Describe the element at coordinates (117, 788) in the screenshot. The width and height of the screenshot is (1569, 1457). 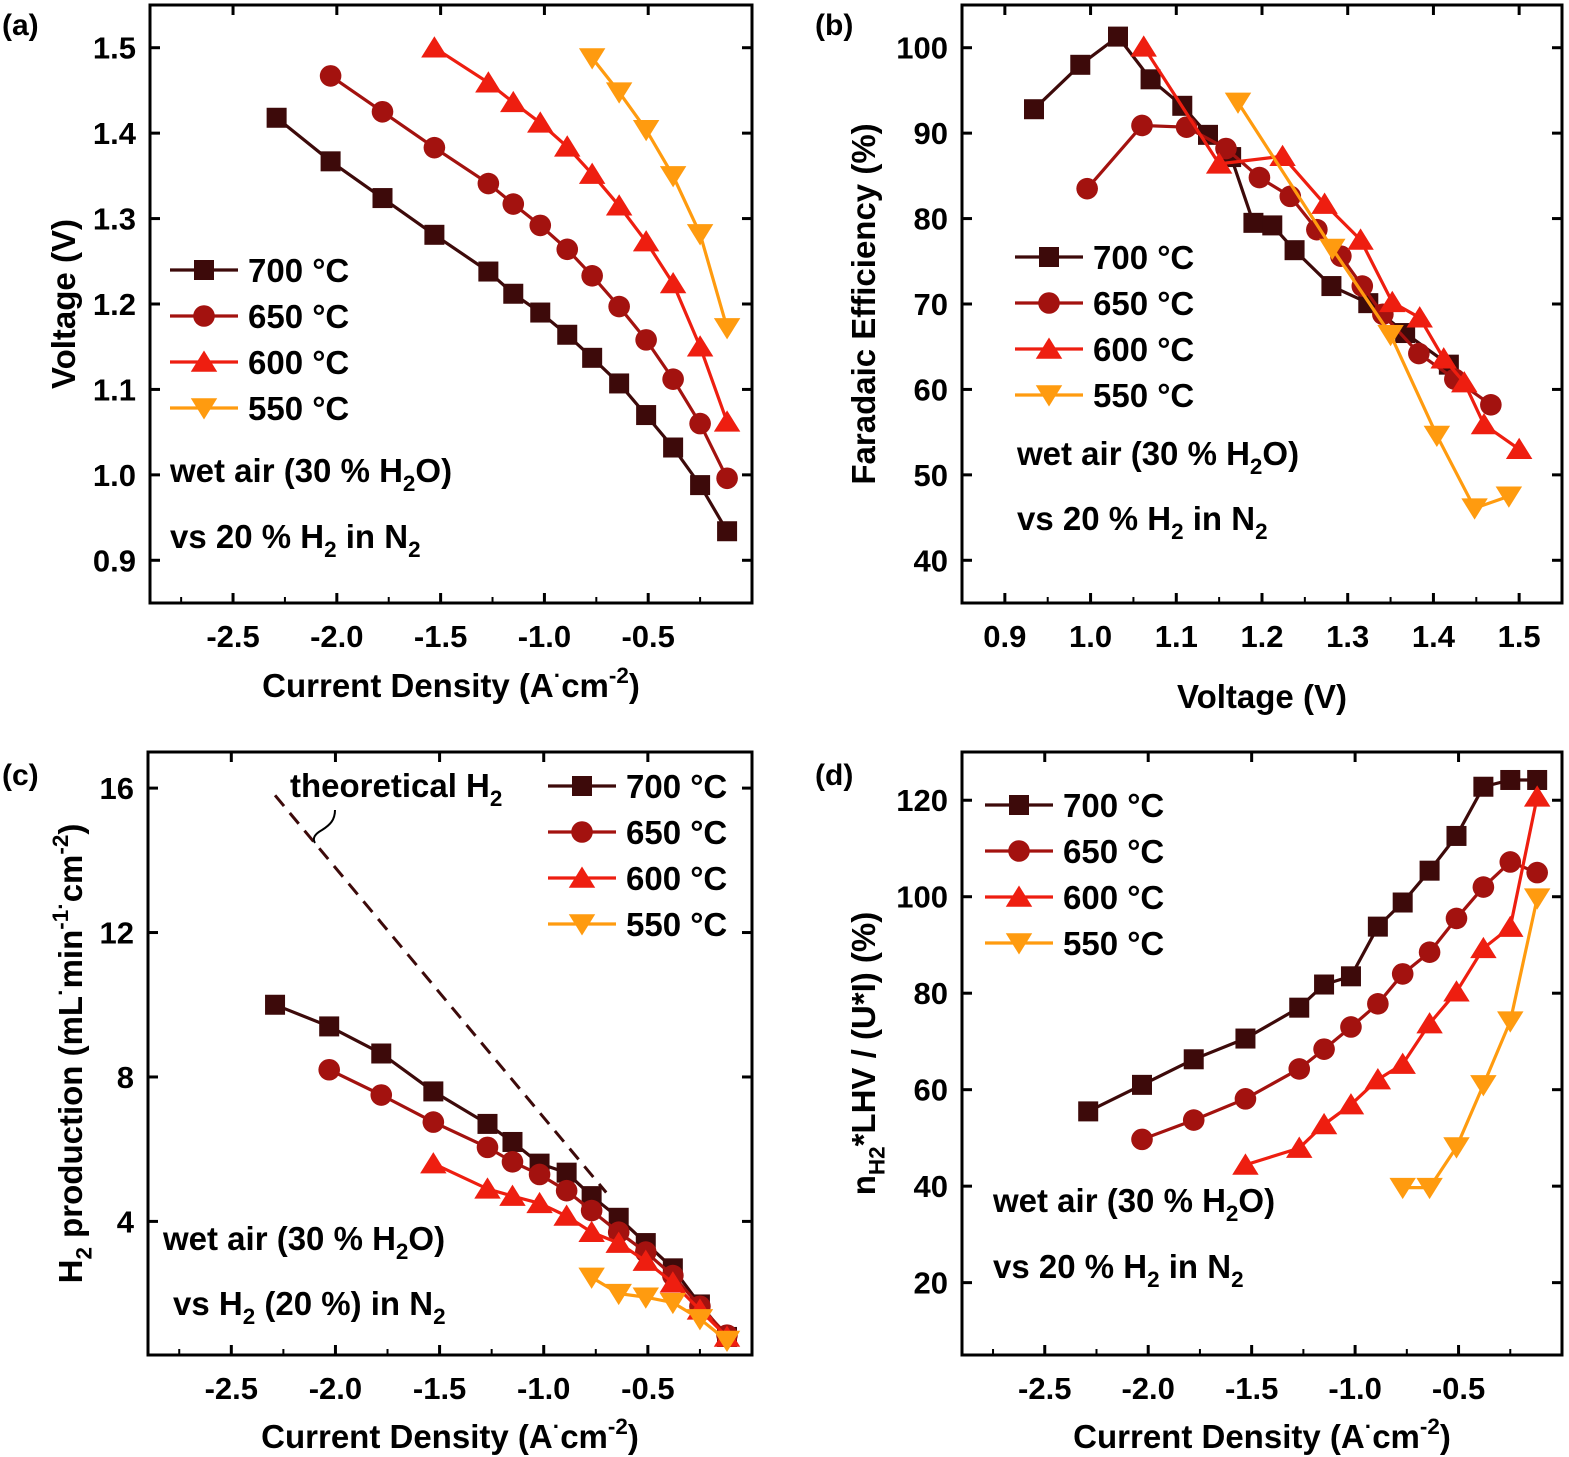
I see `y-tick-label: 16` at that location.